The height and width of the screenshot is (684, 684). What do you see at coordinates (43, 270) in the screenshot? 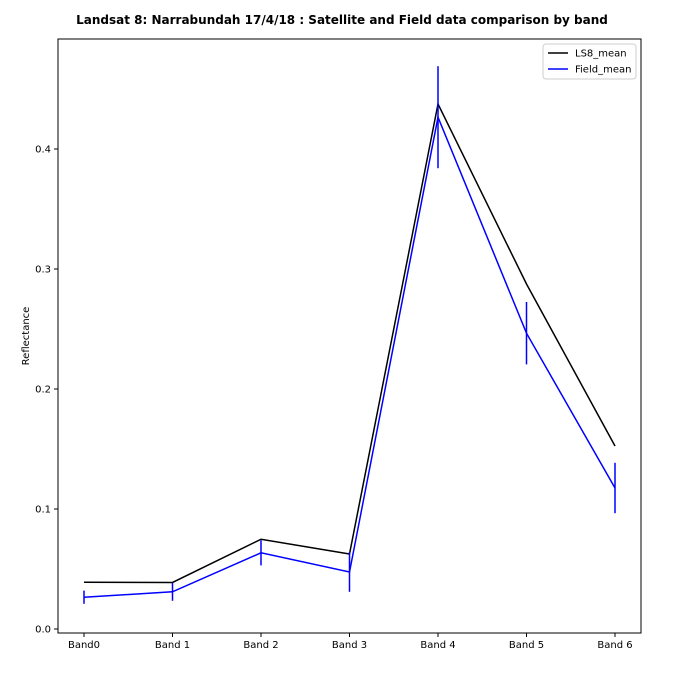
I see `y-tick-label: 0.3` at bounding box center [43, 270].